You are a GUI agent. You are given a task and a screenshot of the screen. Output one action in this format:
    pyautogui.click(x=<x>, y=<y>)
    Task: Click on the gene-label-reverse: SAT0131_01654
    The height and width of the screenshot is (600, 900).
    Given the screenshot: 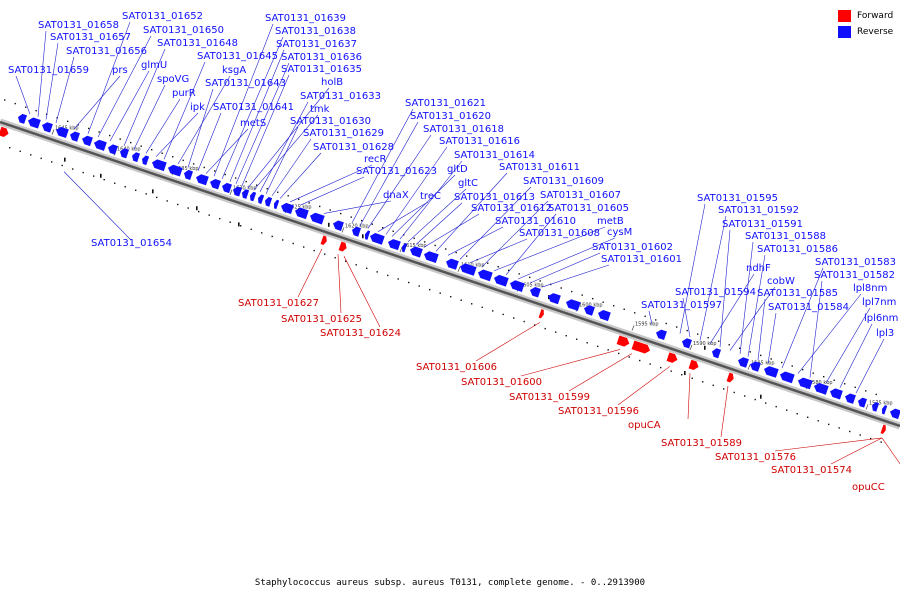 What is the action you would take?
    pyautogui.click(x=131, y=243)
    